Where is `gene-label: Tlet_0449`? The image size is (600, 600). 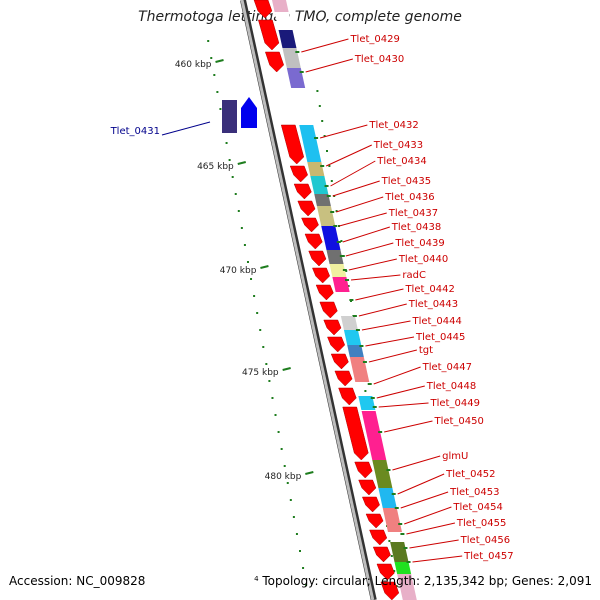 gene-label: Tlet_0449 is located at coordinates (455, 403).